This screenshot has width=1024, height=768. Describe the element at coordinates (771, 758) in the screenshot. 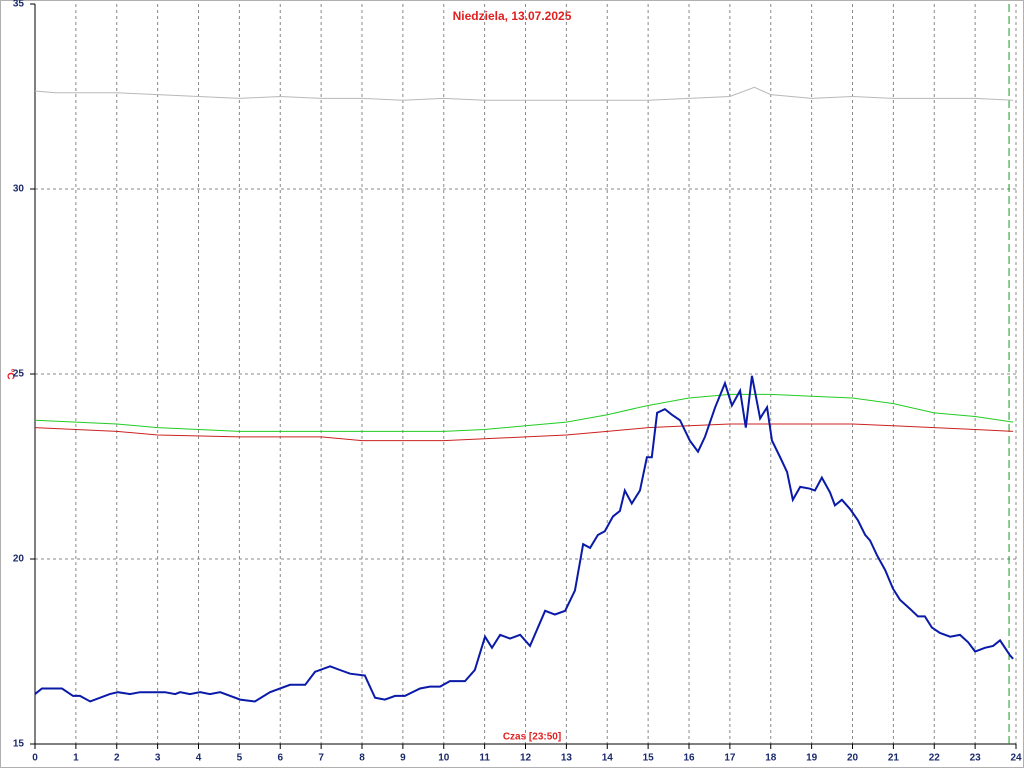

I see `x-tick-label: 18` at that location.